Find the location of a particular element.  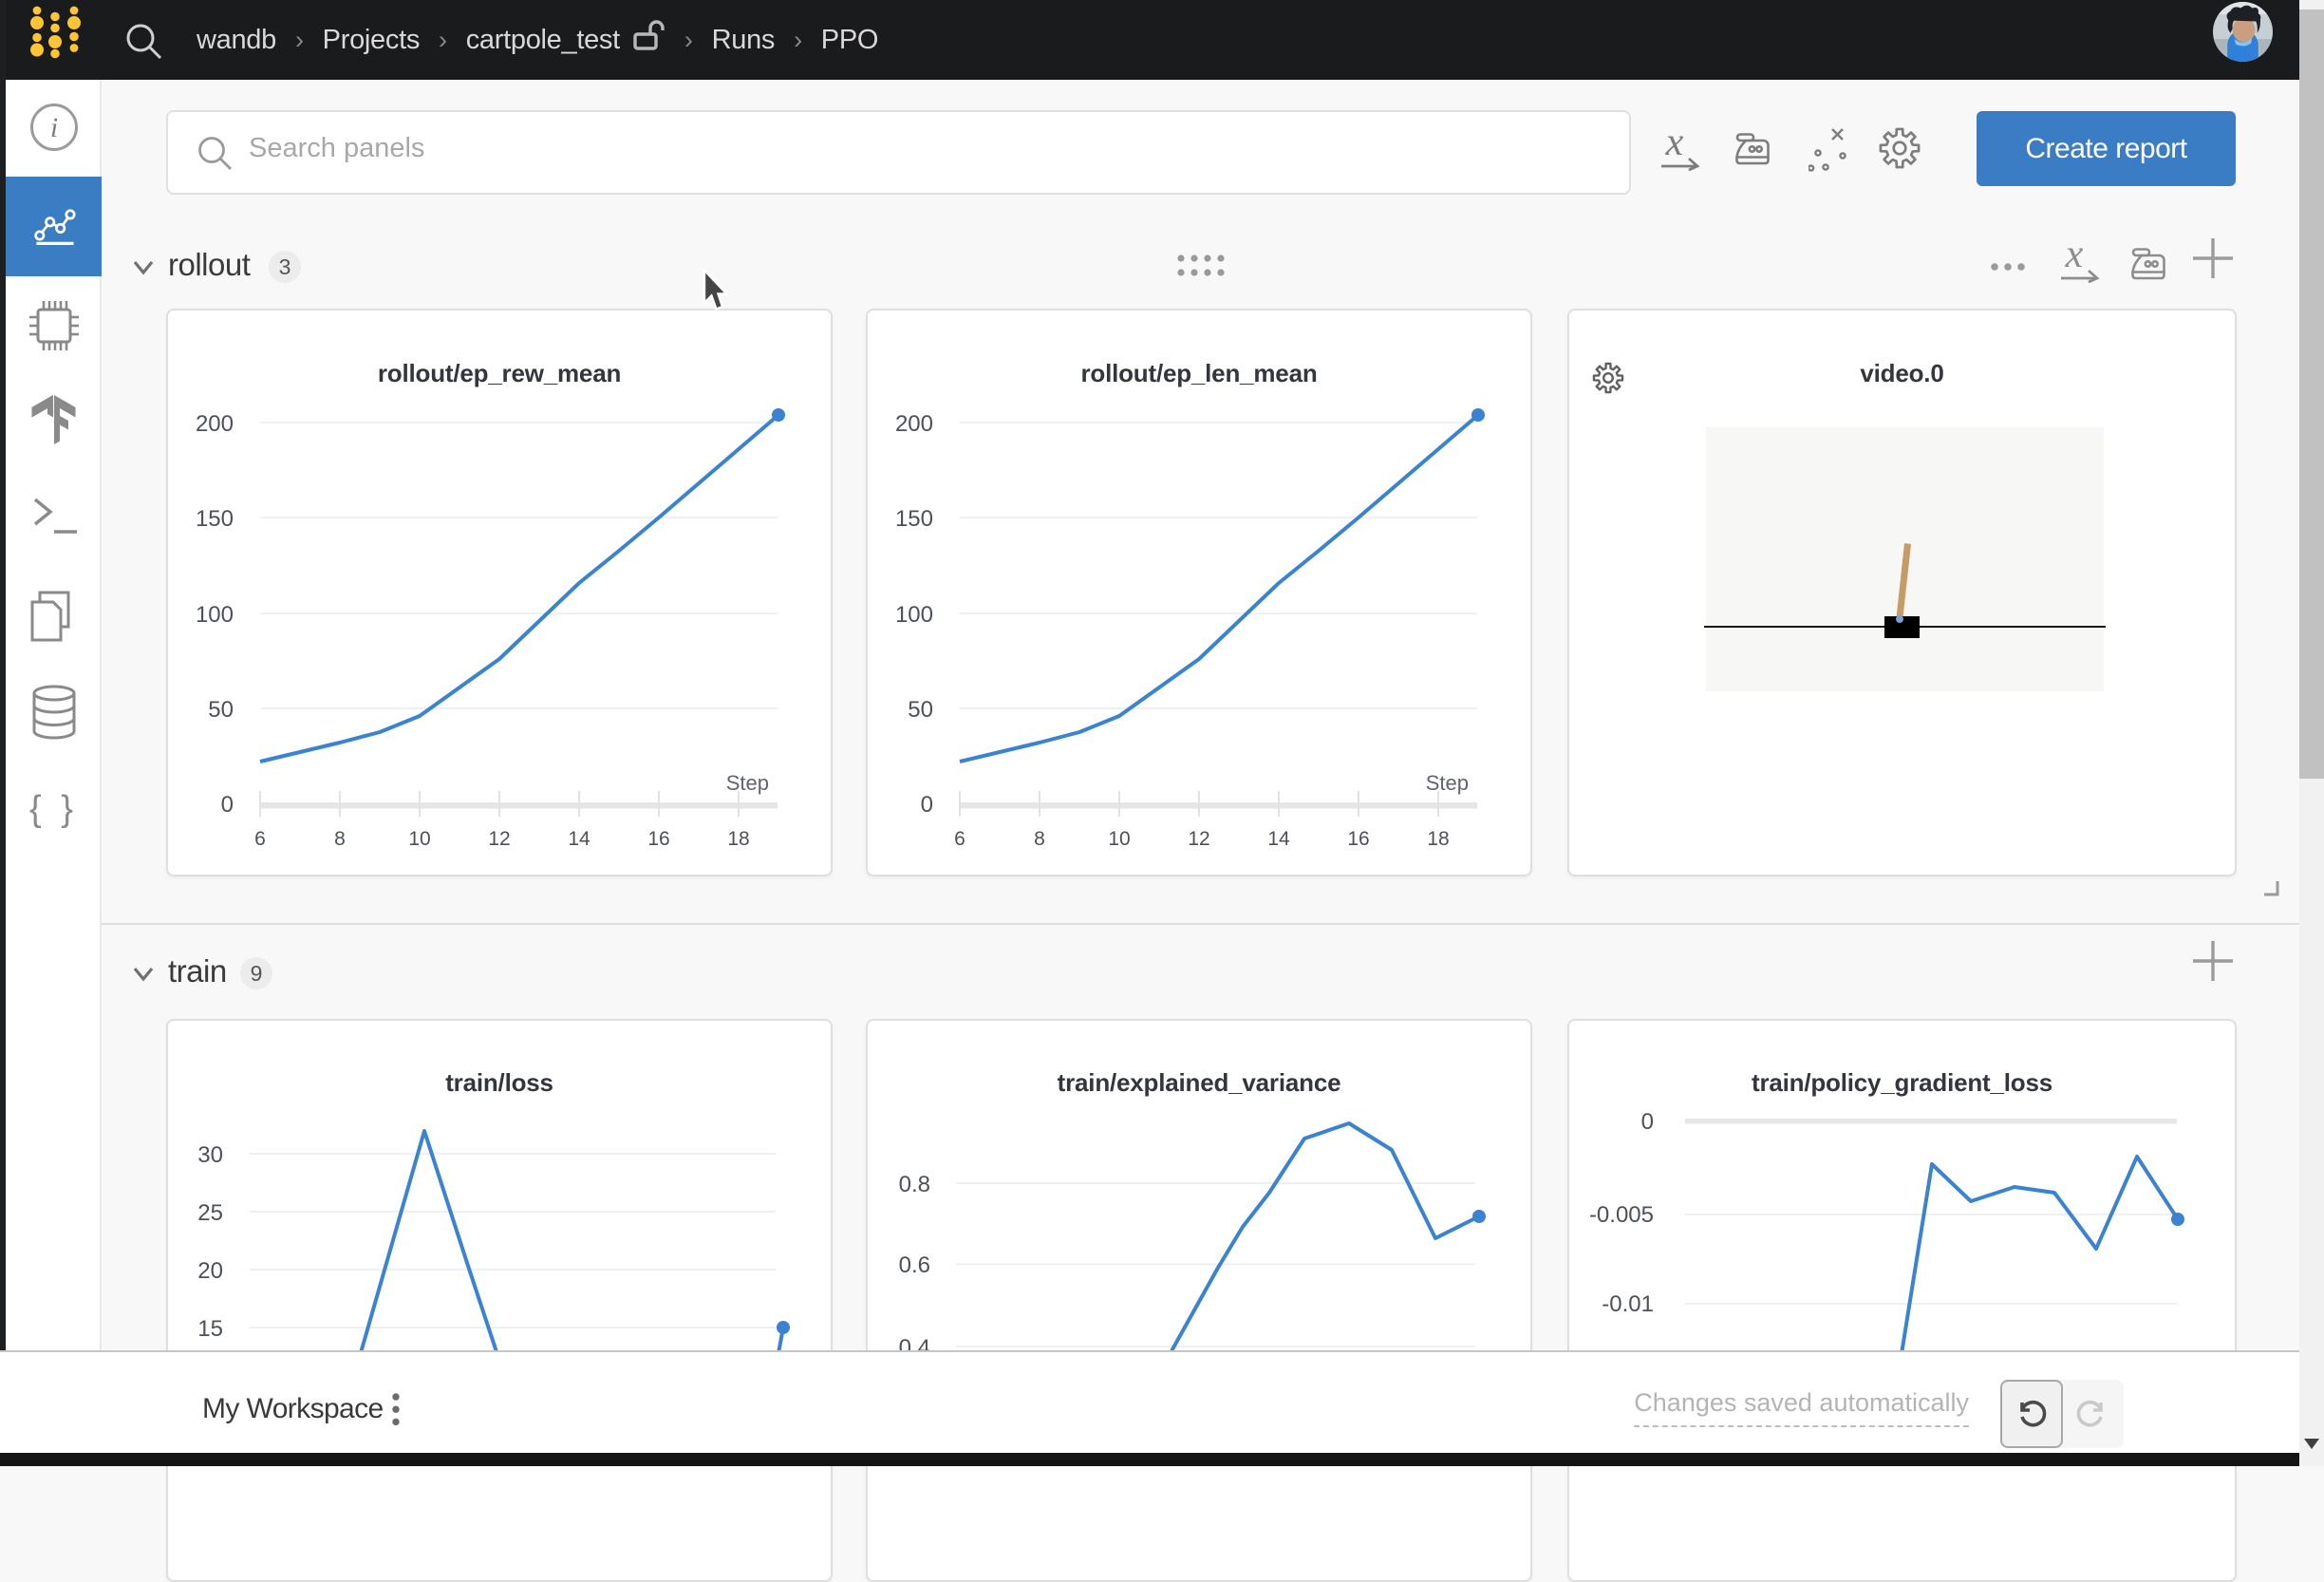

svg-text: 25 is located at coordinates (210, 1213).